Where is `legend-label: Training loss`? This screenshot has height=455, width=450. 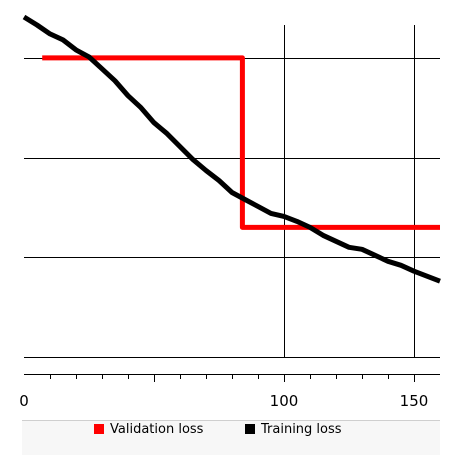 legend-label: Training loss is located at coordinates (301, 429).